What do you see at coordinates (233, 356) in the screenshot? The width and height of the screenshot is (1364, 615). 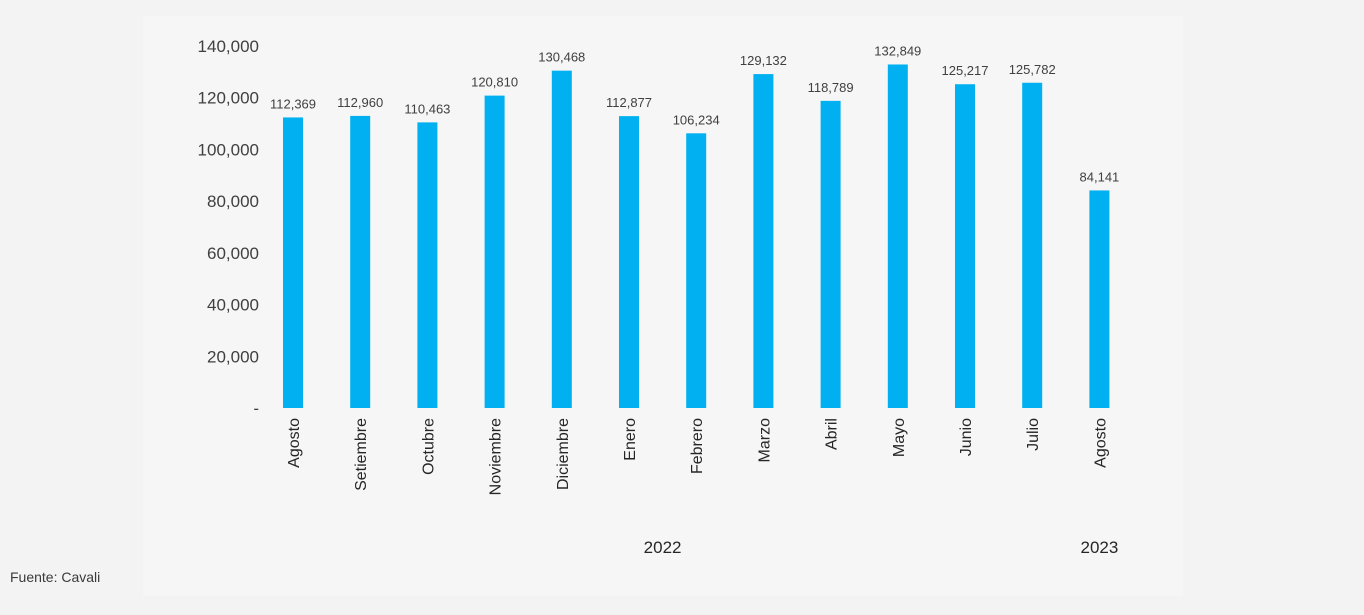 I see `y-tick-label: 20,000` at bounding box center [233, 356].